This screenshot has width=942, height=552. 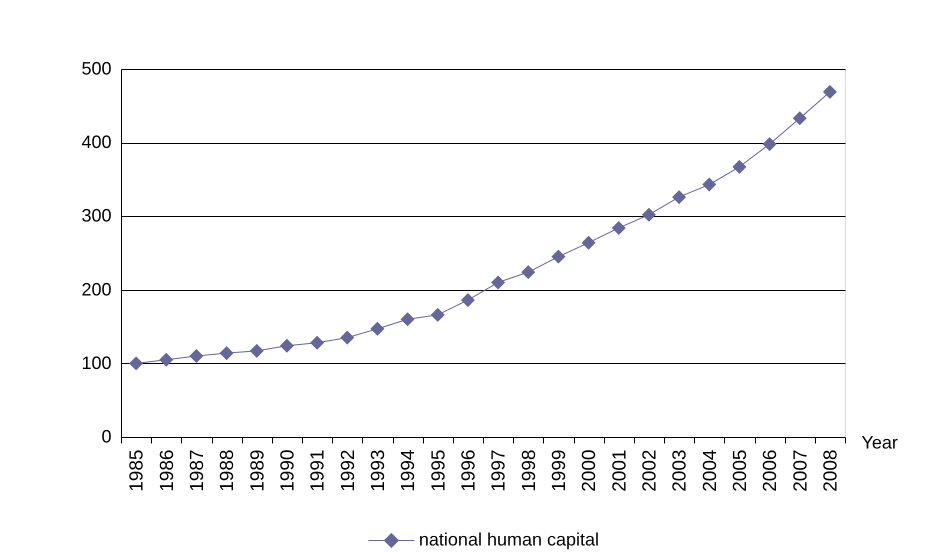 What do you see at coordinates (740, 471) in the screenshot?
I see `x-tick-label: 2005` at bounding box center [740, 471].